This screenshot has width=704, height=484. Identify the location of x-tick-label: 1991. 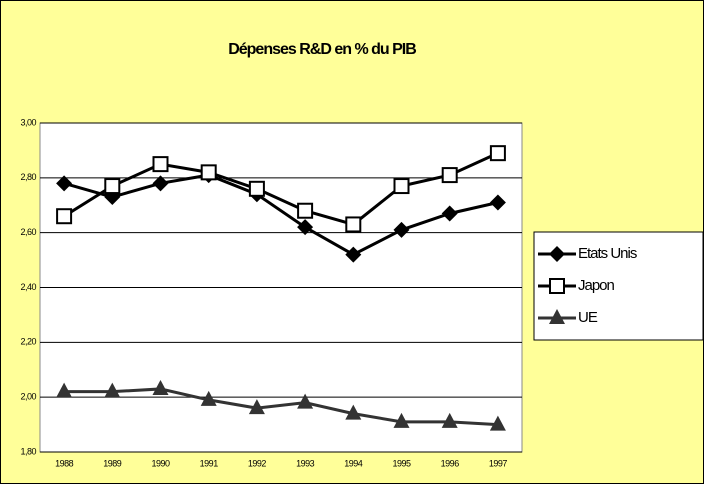
(209, 463).